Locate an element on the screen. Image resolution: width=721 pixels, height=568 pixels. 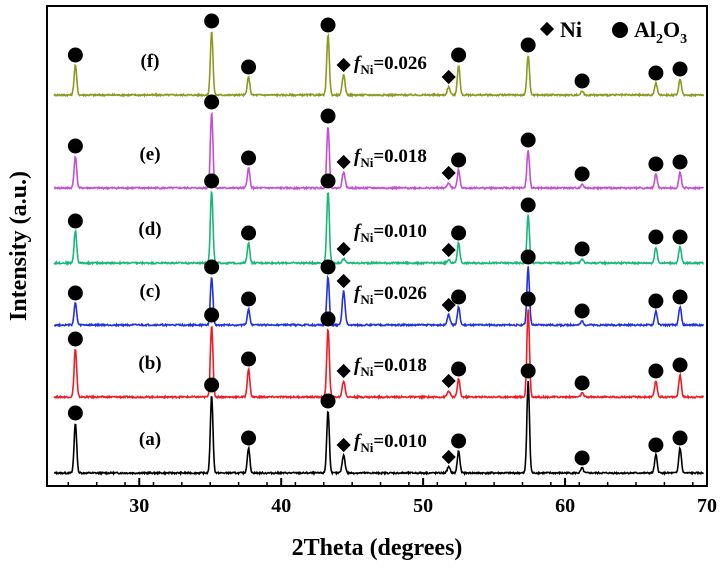
xrd-trace-b is located at coordinates (379, 355).